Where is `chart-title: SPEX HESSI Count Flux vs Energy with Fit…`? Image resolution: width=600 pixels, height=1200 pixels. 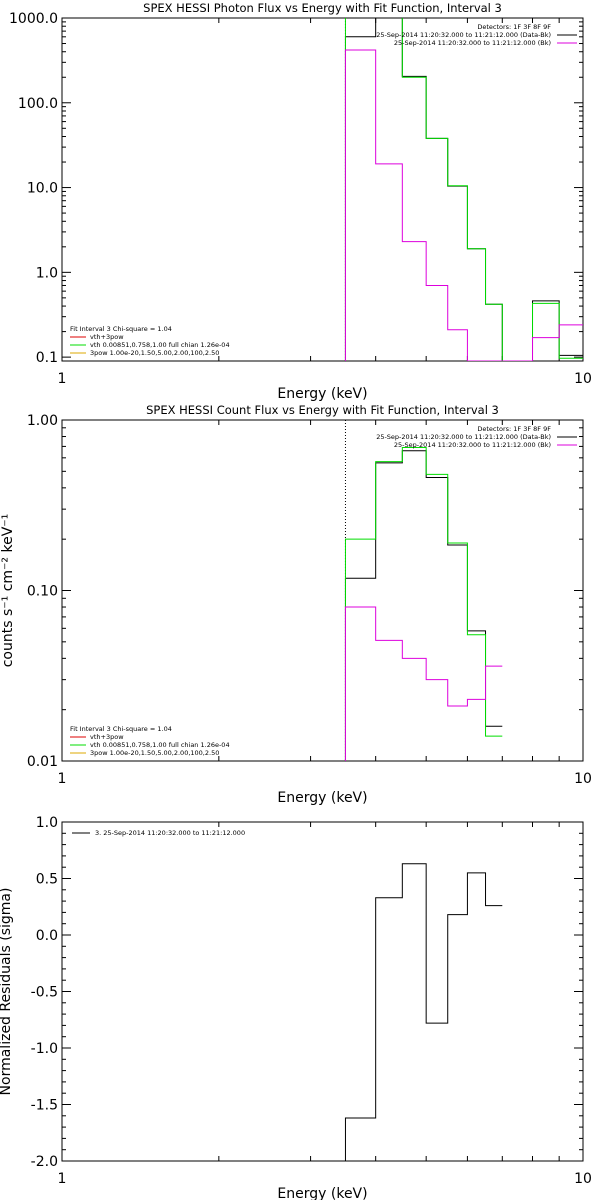
chart-title: SPEX HESSI Count Flux vs Energy with Fit… is located at coordinates (322, 410).